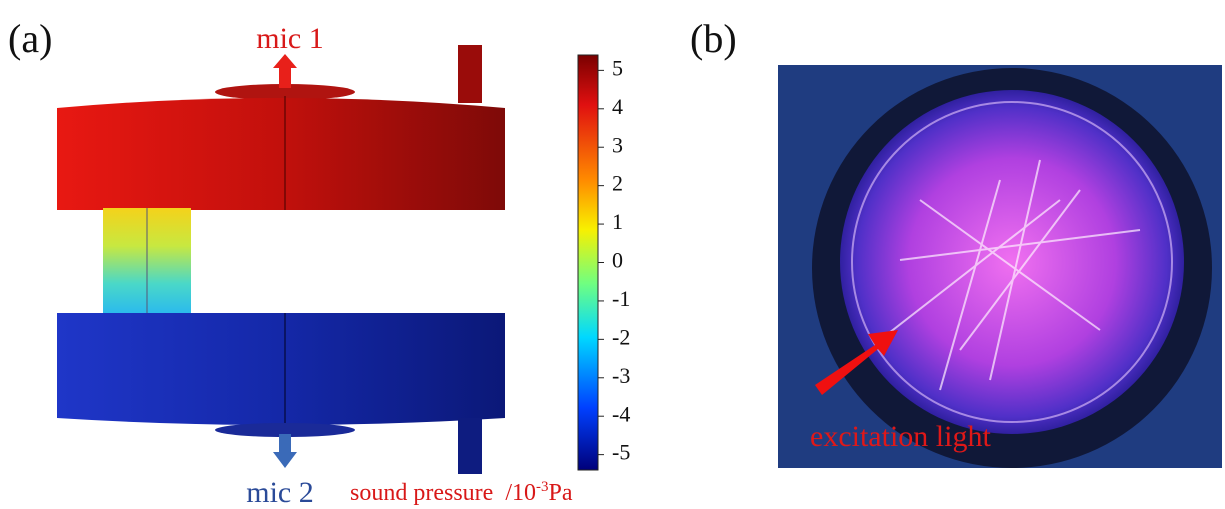 The image size is (1225, 509). What do you see at coordinates (617, 144) in the screenshot?
I see `colorbar-tick-label: 3` at bounding box center [617, 144].